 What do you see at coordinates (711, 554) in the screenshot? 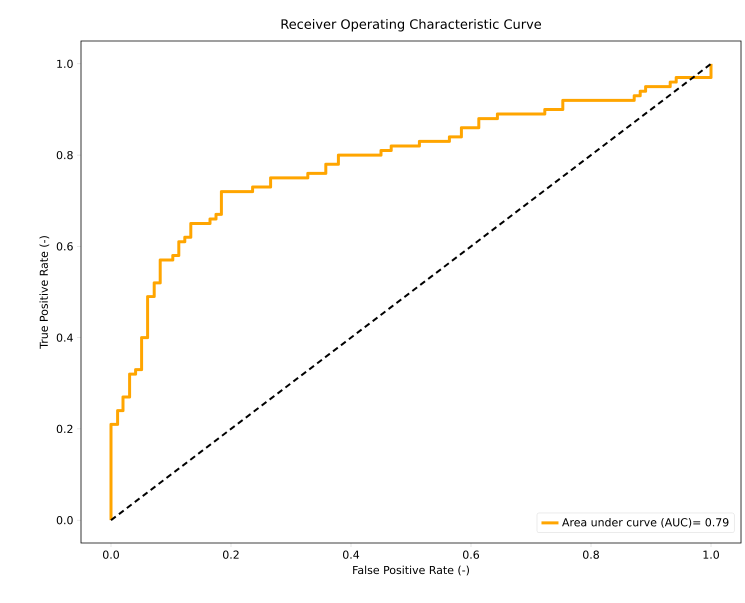
I see `x-tick-label: 1.0` at bounding box center [711, 554].